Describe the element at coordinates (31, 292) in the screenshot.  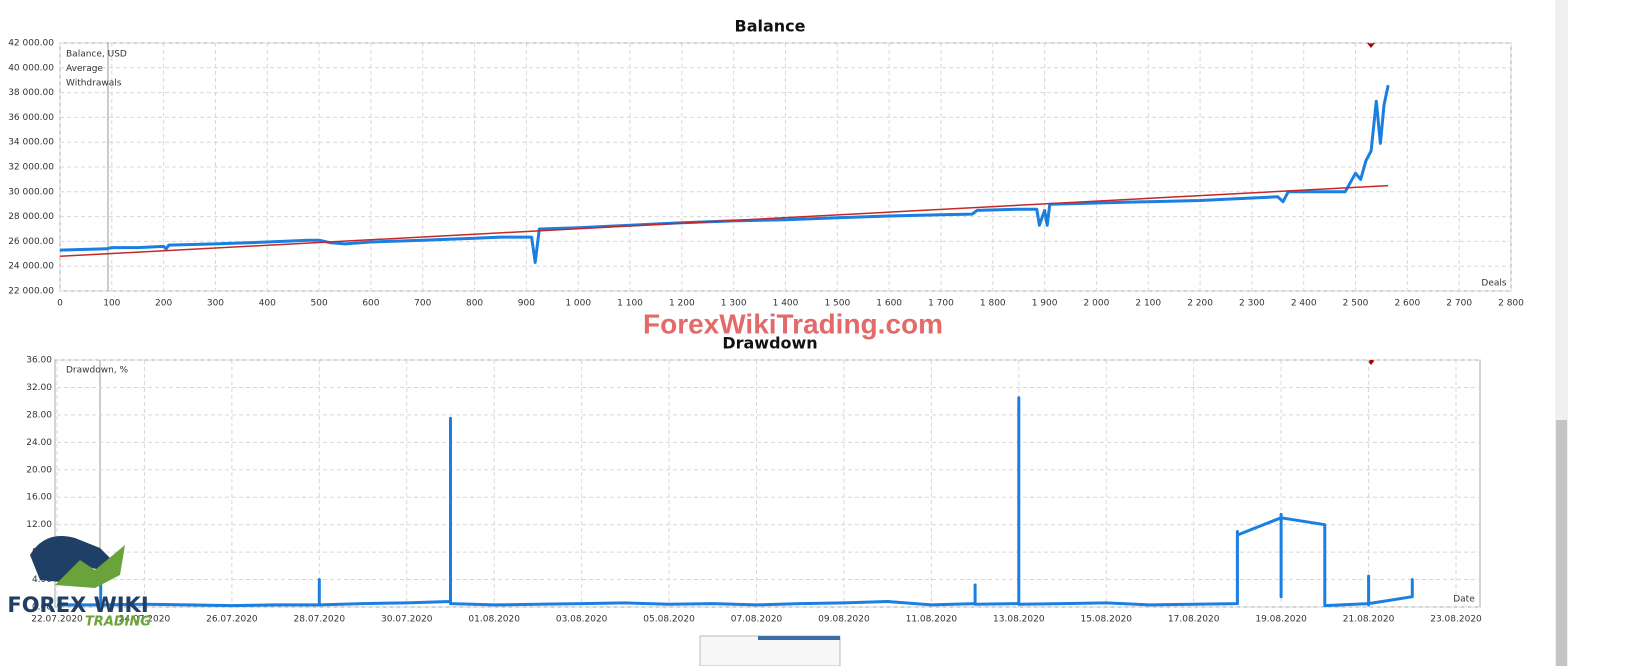
I see `y-tick-label: 22 000.00` at that location.